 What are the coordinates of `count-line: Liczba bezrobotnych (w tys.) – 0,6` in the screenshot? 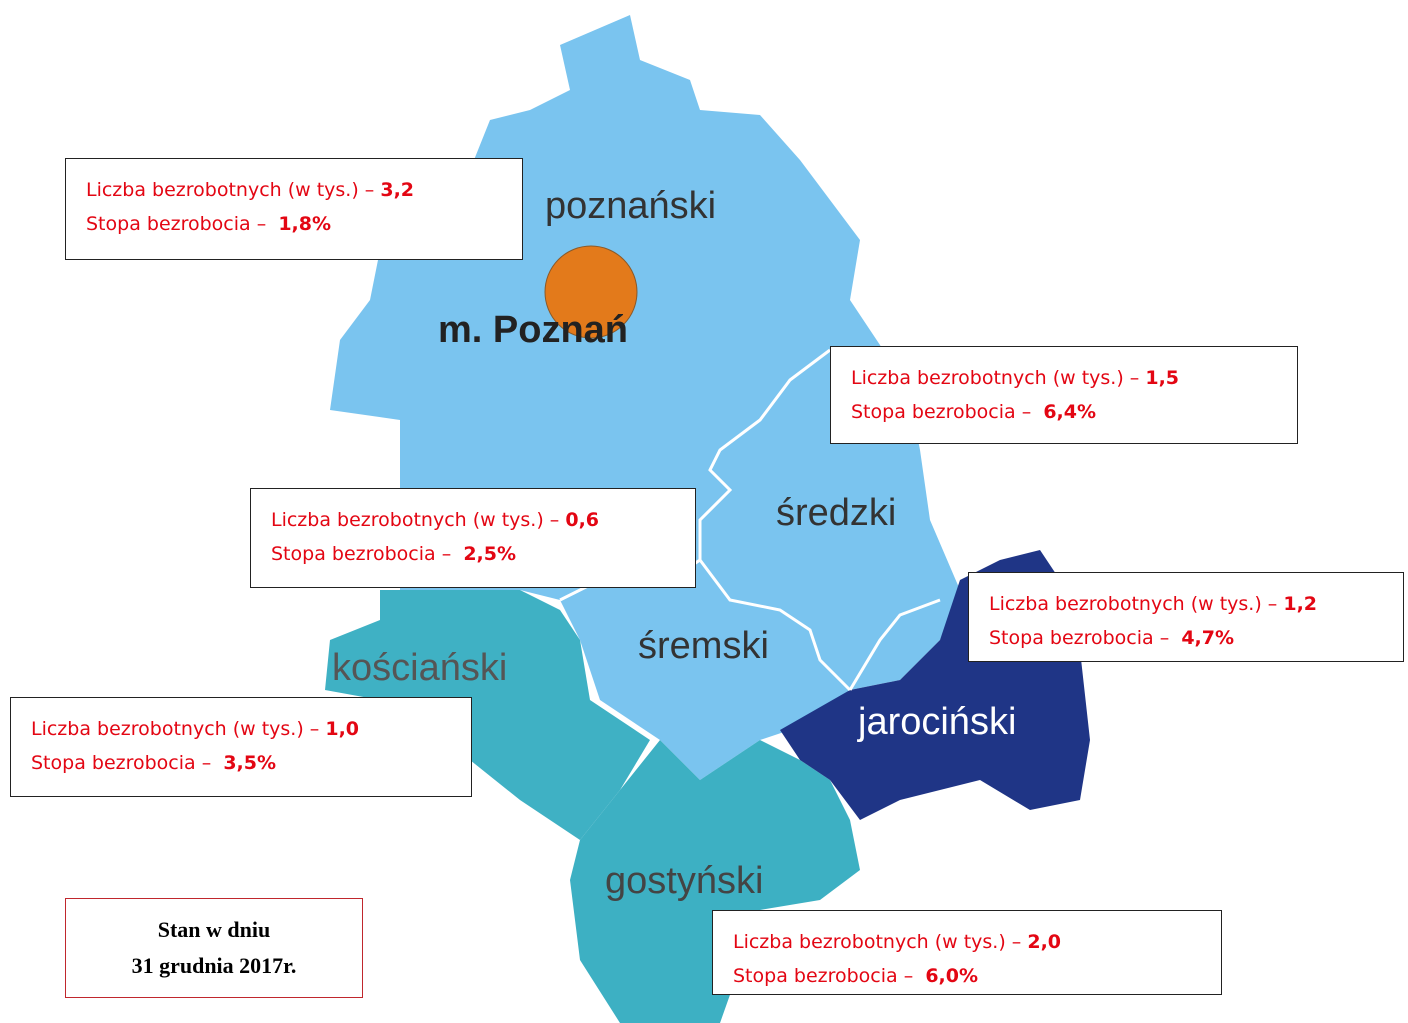 It's located at (483, 520).